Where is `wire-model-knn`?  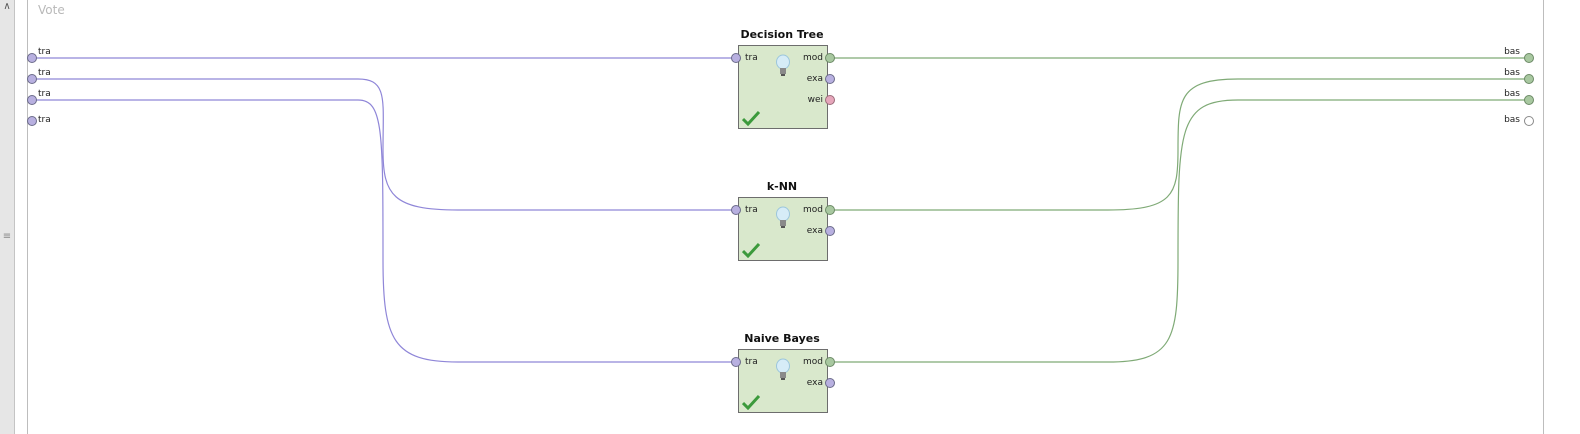
wire-model-knn is located at coordinates (1181, 144).